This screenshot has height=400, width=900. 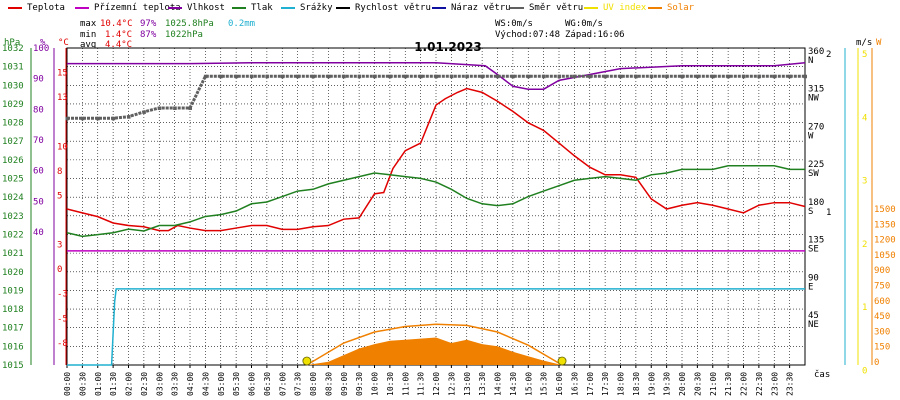 What do you see at coordinates (728, 384) in the screenshot?
I see `x-tick-label: 21:30` at bounding box center [728, 384].